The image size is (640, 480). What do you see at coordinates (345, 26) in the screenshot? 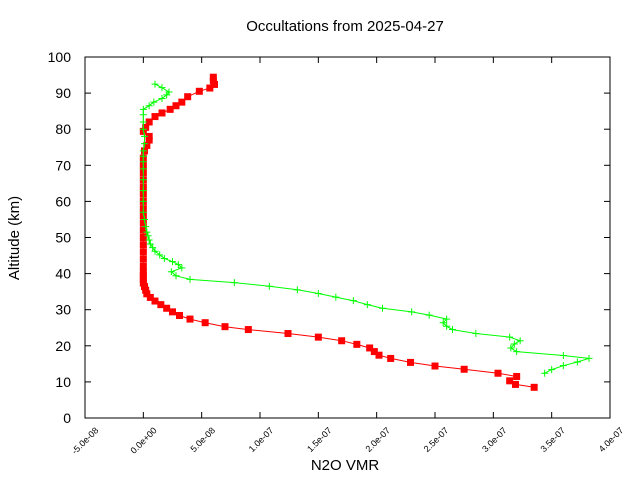
I see `chart-title: Occultations from 2025-04-27` at bounding box center [345, 26].